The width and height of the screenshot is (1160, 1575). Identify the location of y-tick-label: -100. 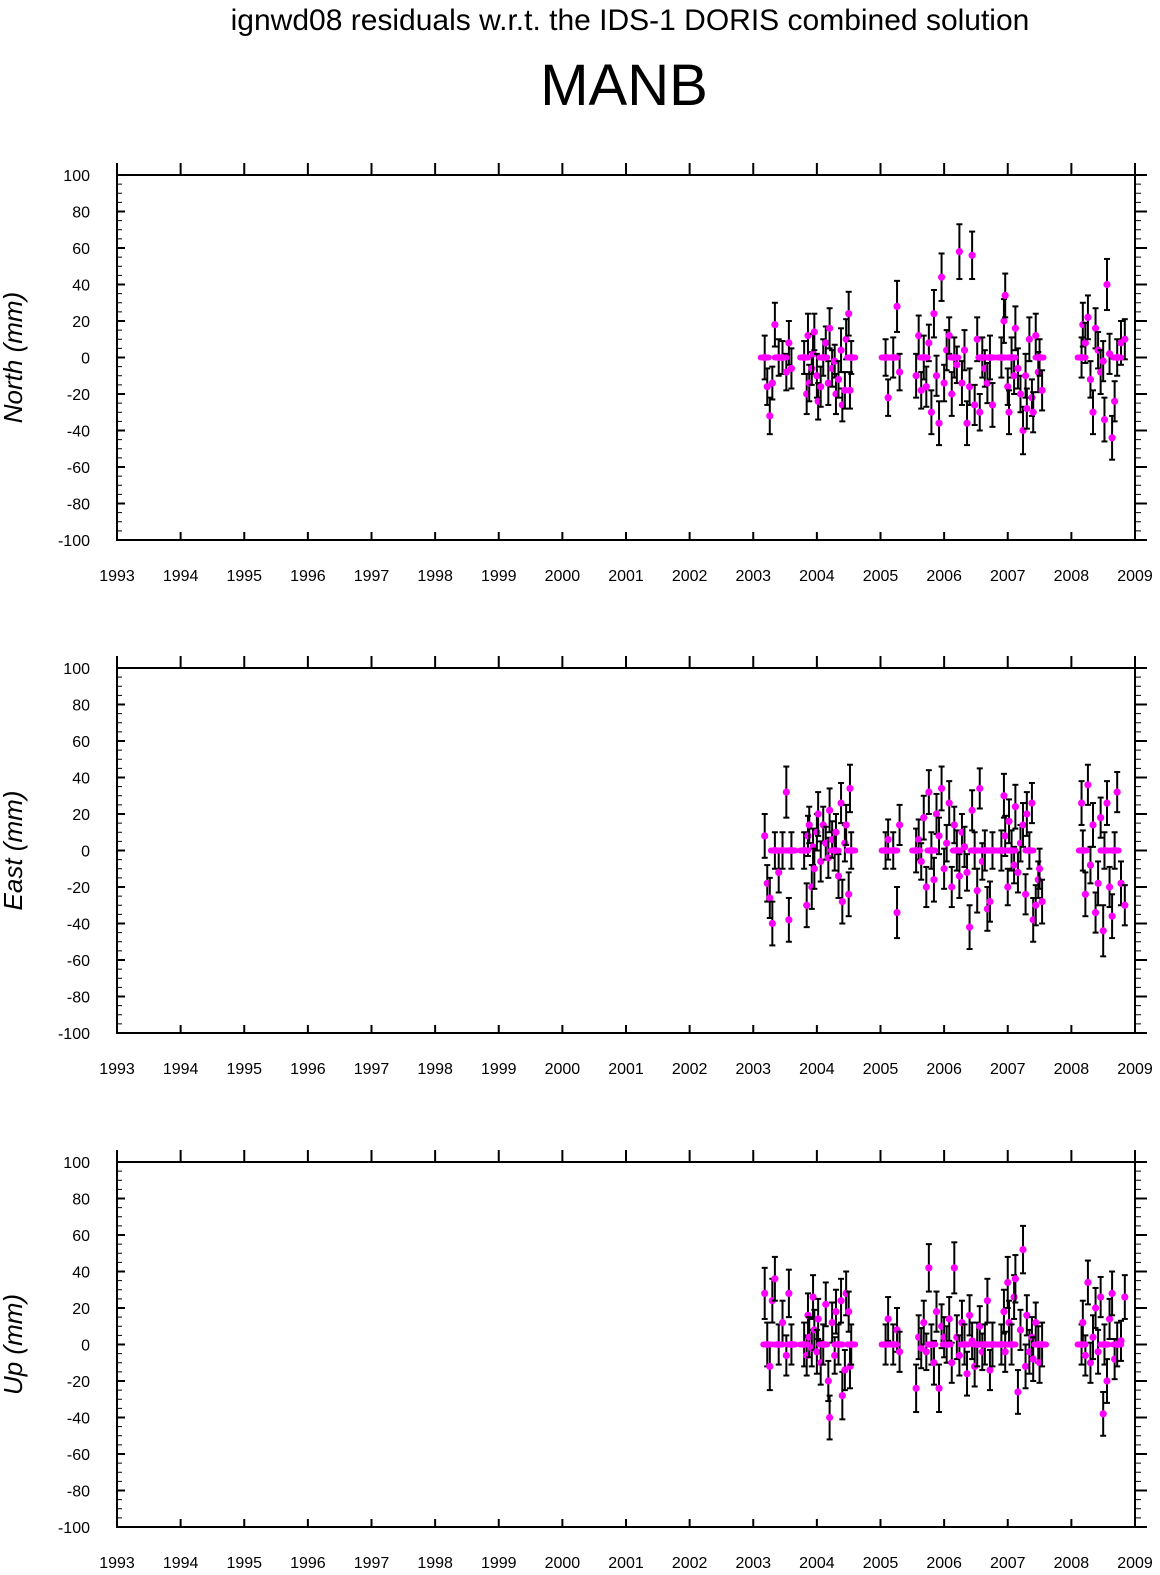
(74, 1034).